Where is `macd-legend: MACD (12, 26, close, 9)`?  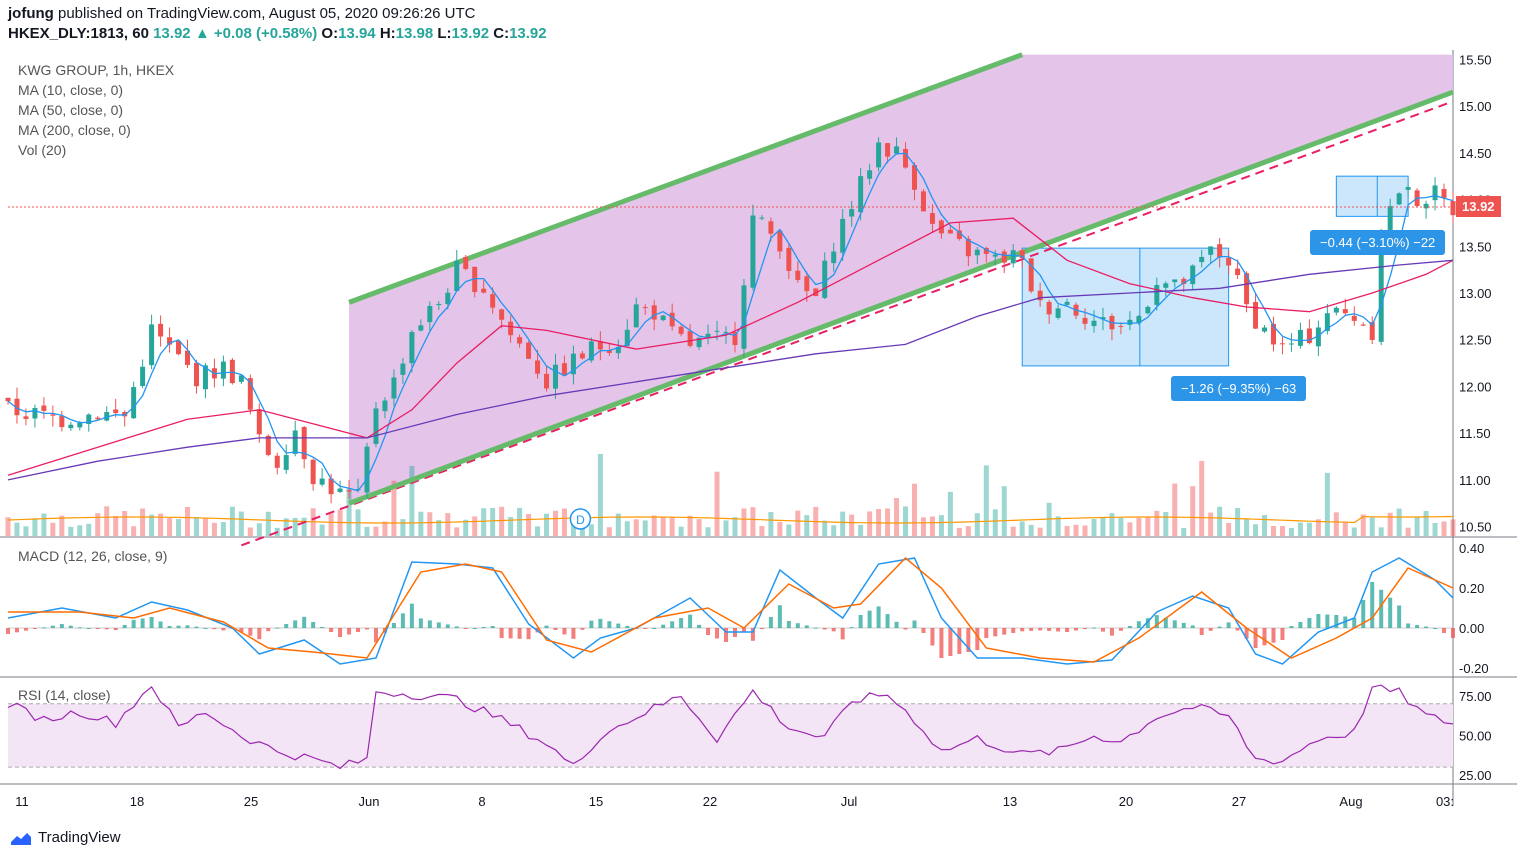 macd-legend: MACD (12, 26, close, 9) is located at coordinates (93, 556).